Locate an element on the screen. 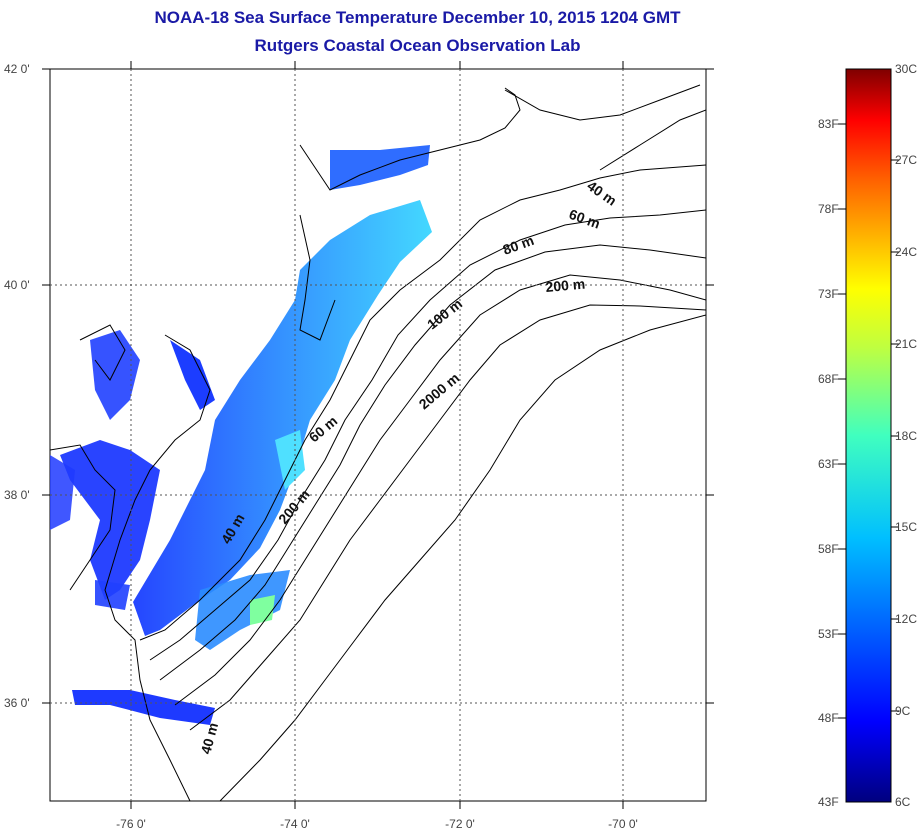 The height and width of the screenshot is (832, 920). colorbar-c-21: 21C is located at coordinates (906, 344).